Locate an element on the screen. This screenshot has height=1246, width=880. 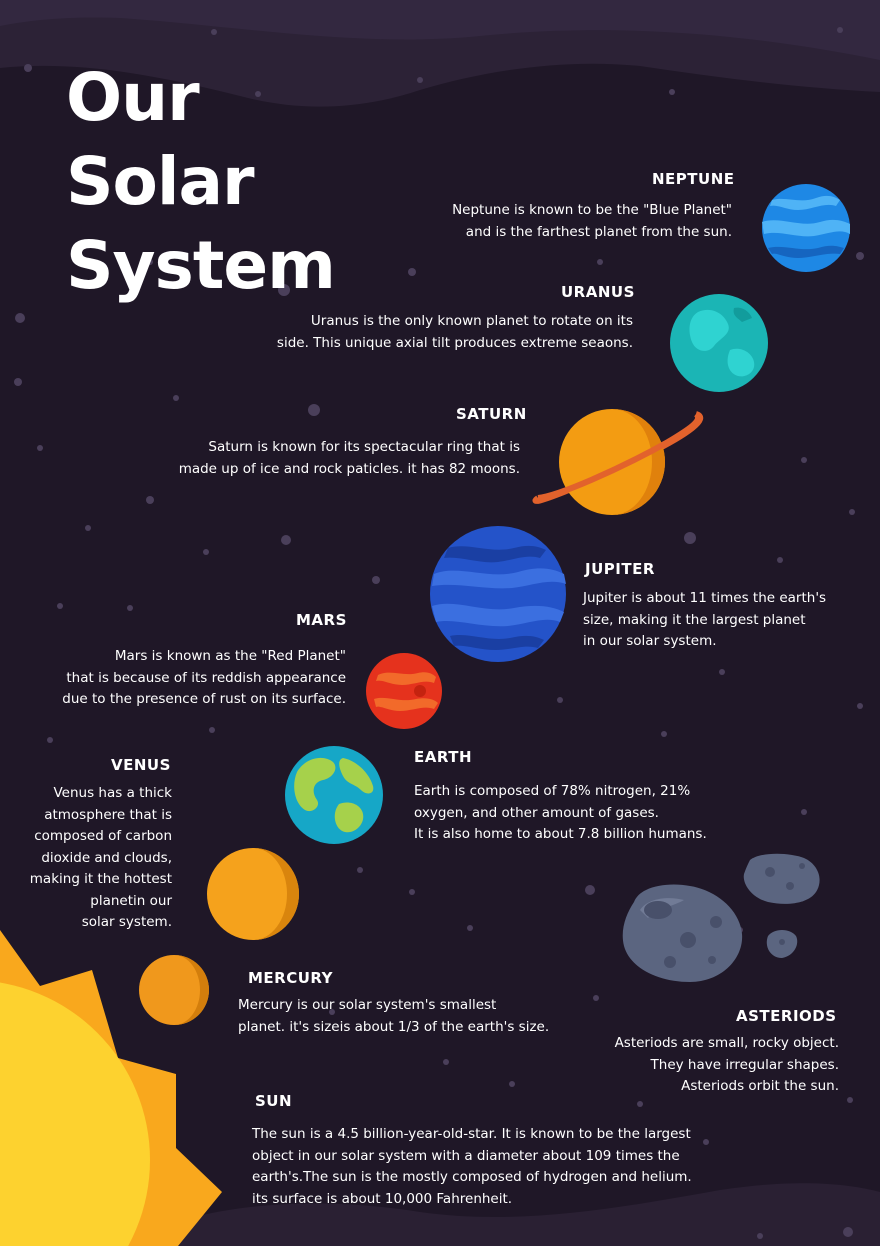
saturn-illustration is located at coordinates (618, 462).